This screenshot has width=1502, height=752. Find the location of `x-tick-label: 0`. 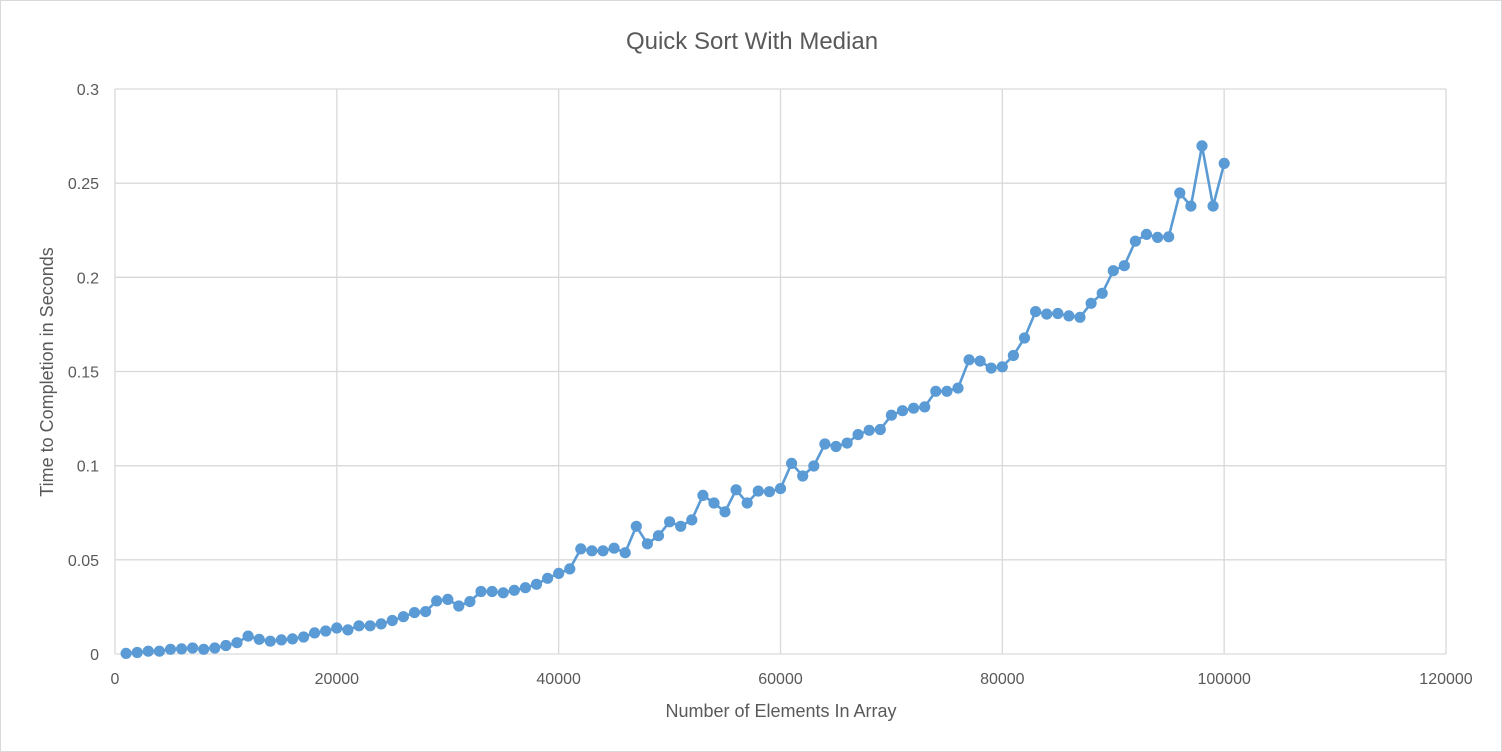

x-tick-label: 0 is located at coordinates (115, 679).